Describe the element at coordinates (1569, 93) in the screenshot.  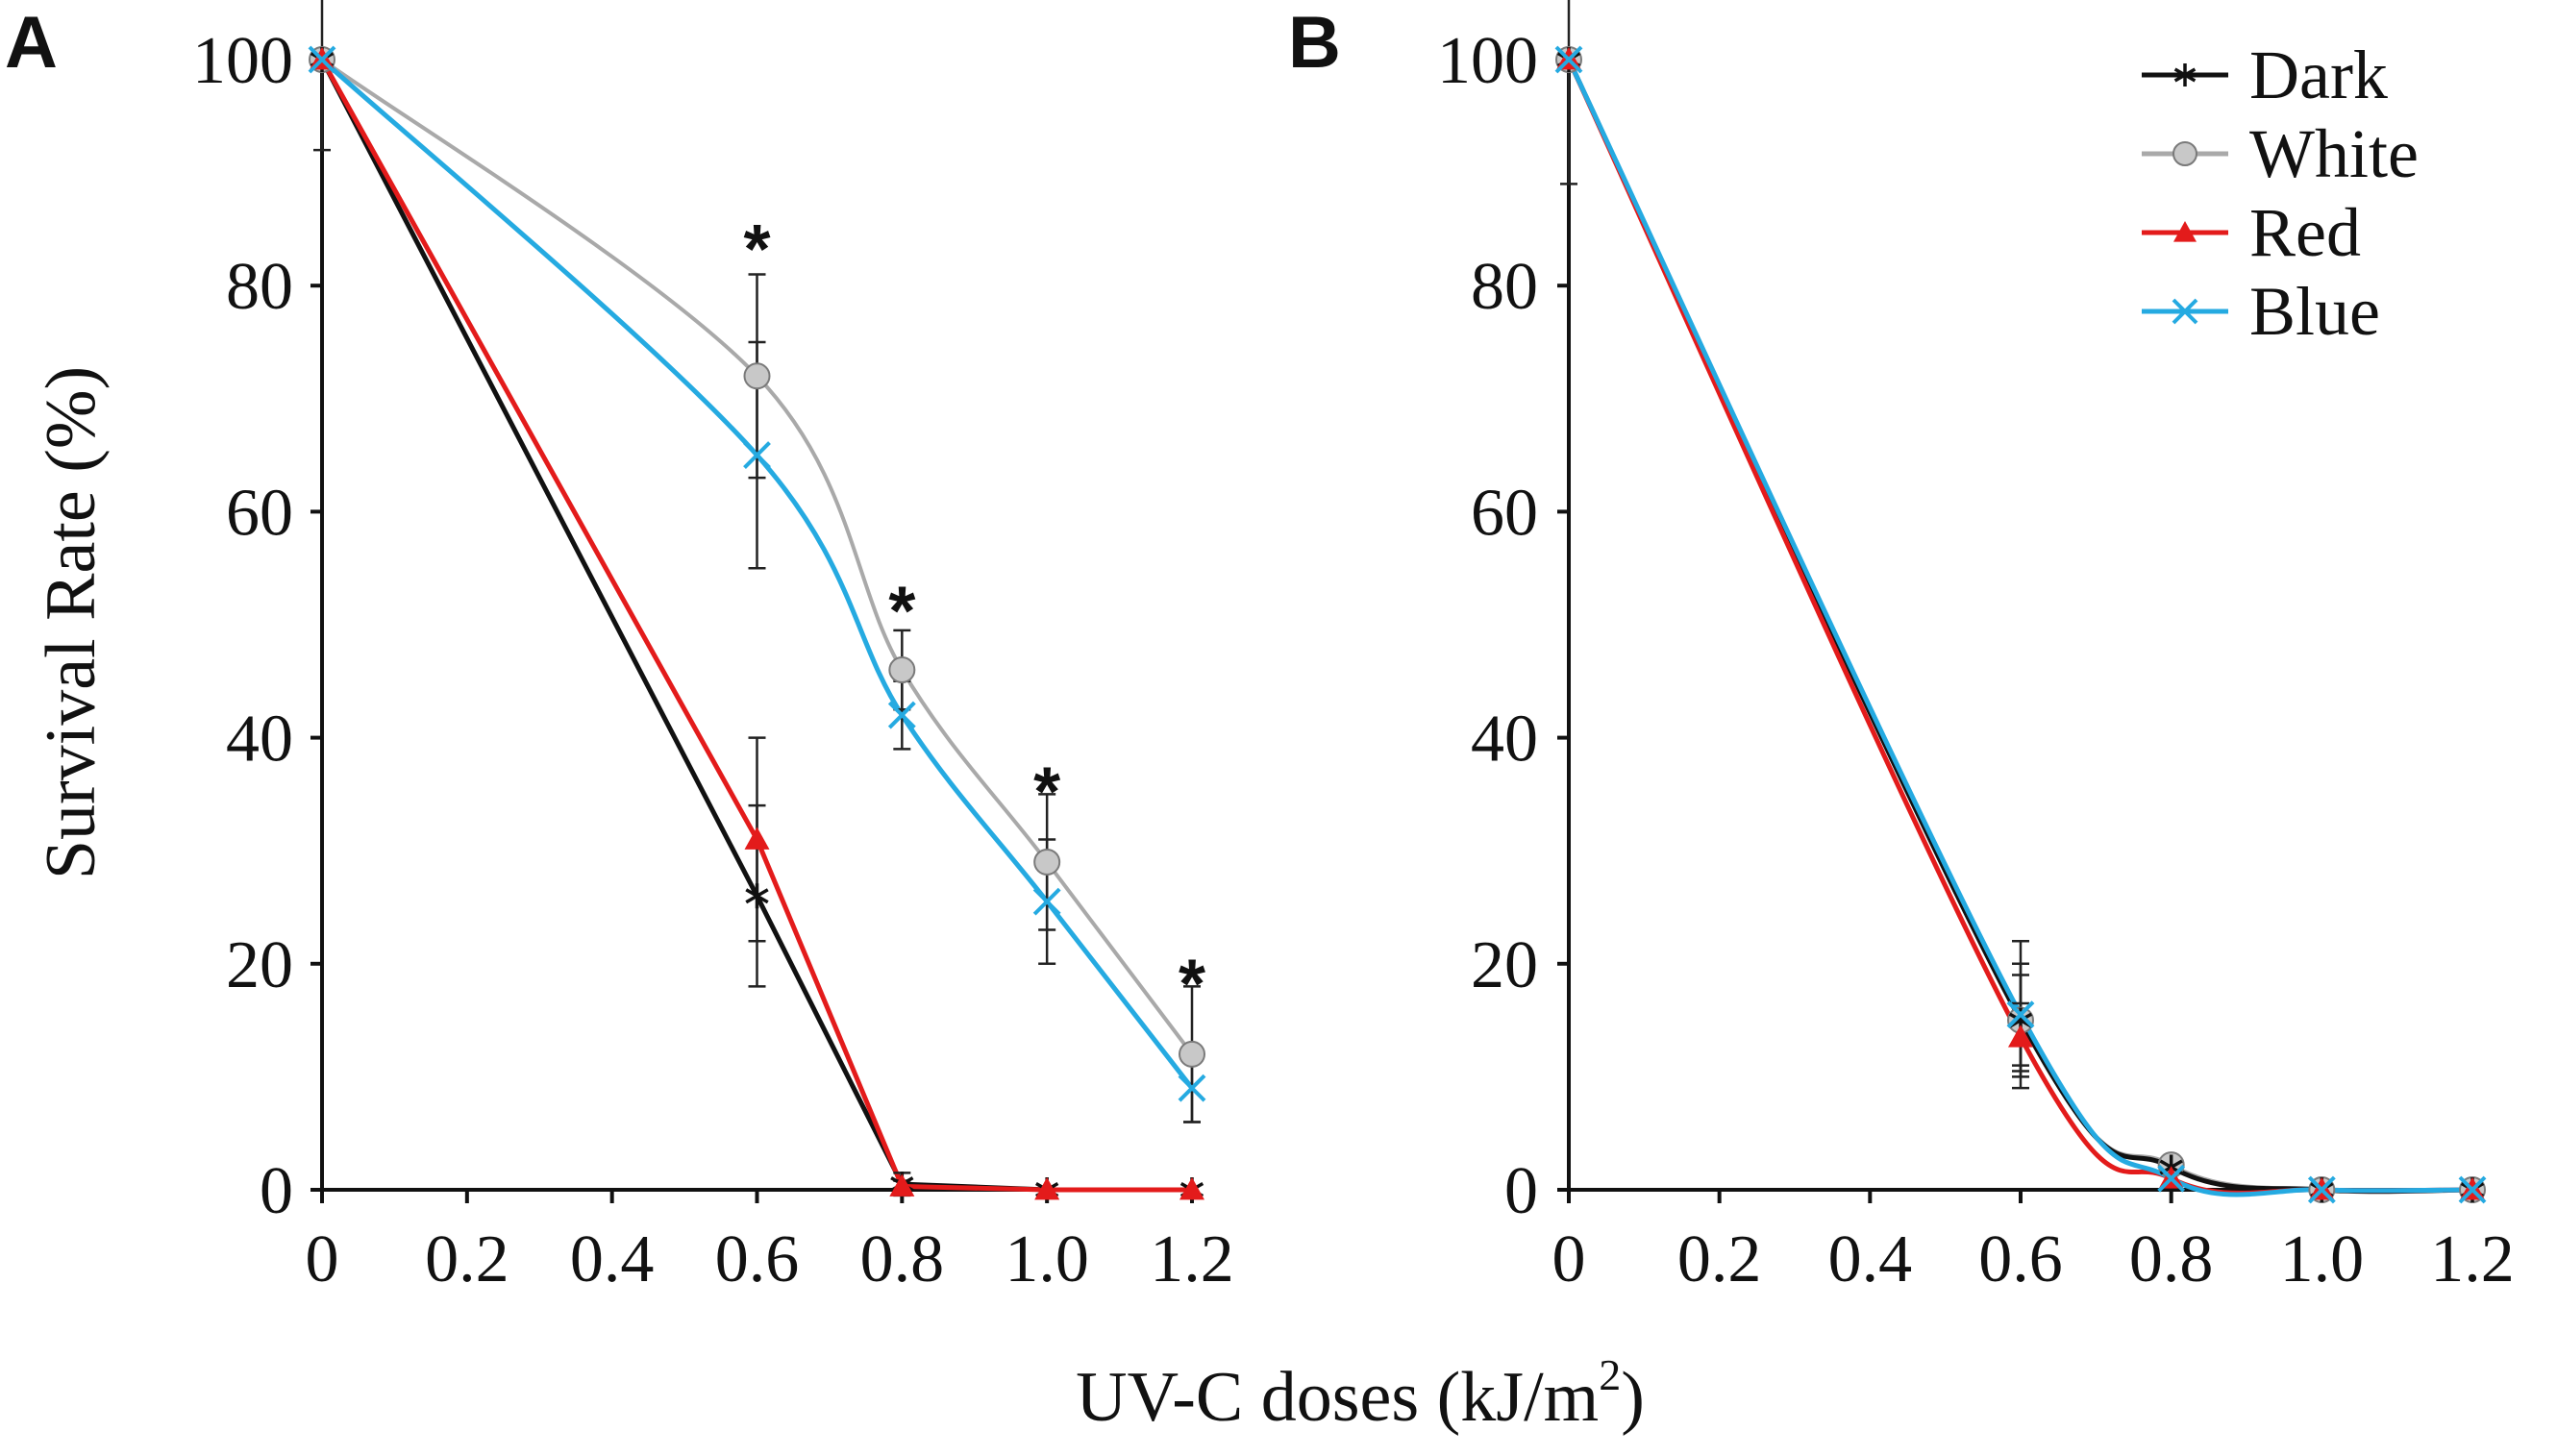
I see `error-bar-dark` at that location.